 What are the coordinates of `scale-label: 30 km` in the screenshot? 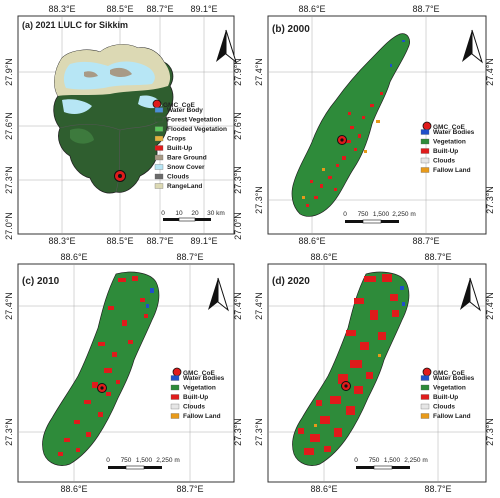 It's located at (216, 213).